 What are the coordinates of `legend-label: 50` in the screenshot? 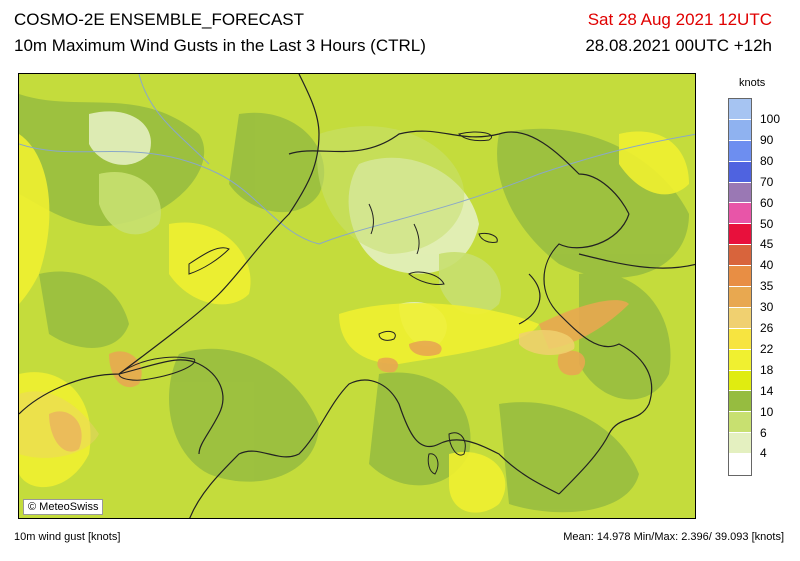 It's located at (767, 223).